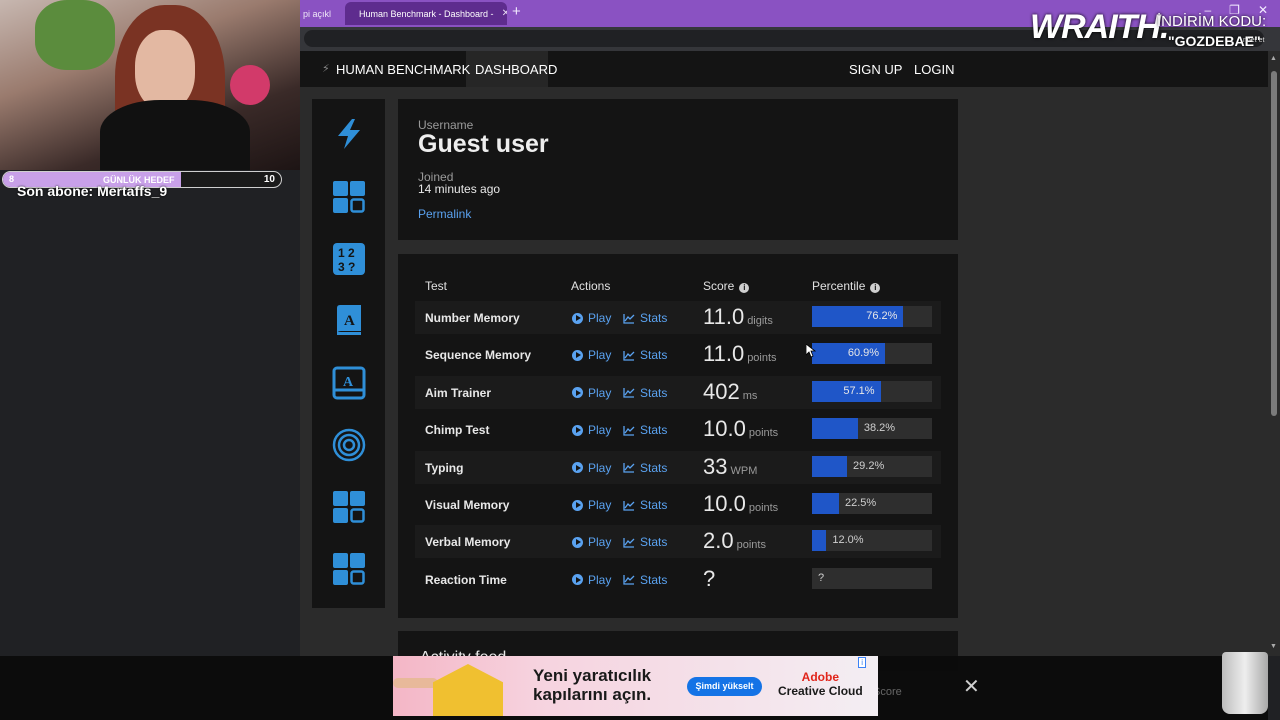  Describe the element at coordinates (848, 540) in the screenshot. I see `percentile-text: 12.0%` at that location.